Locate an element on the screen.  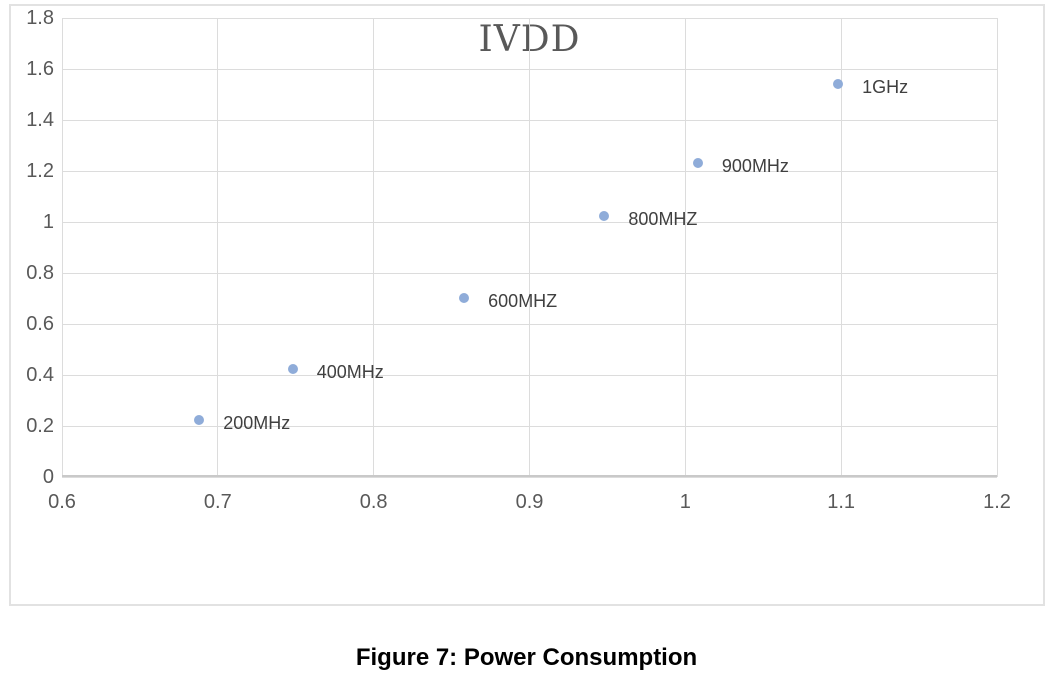
y-tick-label: 0.6 is located at coordinates (40, 324).